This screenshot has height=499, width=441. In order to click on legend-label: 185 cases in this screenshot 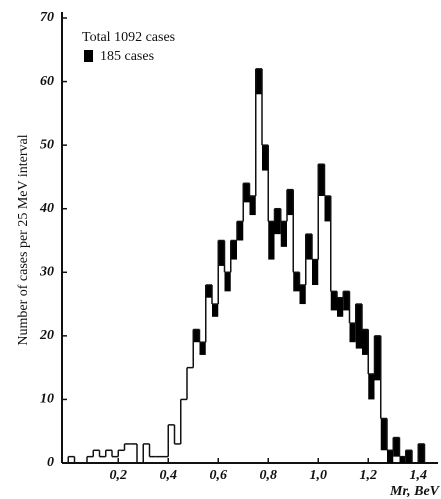, I will do `click(127, 56)`.